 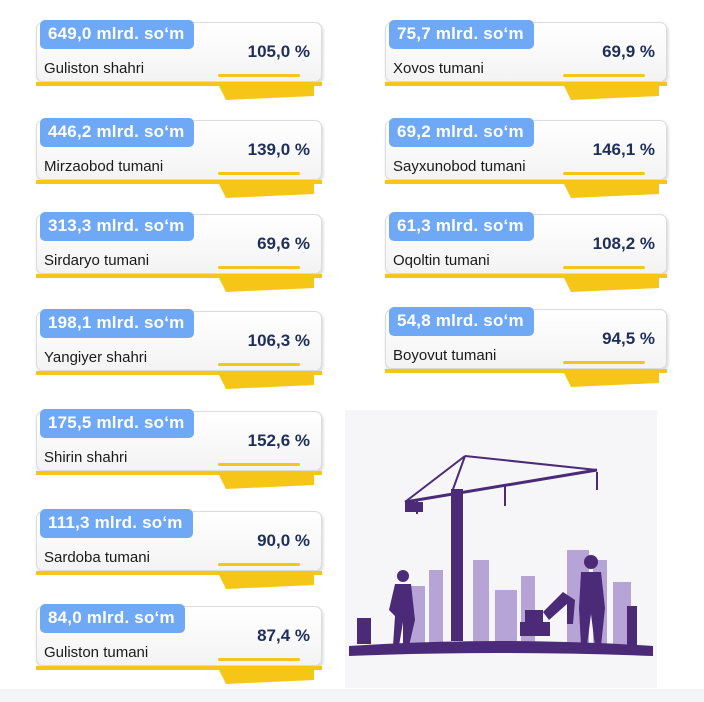 What do you see at coordinates (461, 321) in the screenshot?
I see `amount-badge: 54,8 mlrd. so‘m` at bounding box center [461, 321].